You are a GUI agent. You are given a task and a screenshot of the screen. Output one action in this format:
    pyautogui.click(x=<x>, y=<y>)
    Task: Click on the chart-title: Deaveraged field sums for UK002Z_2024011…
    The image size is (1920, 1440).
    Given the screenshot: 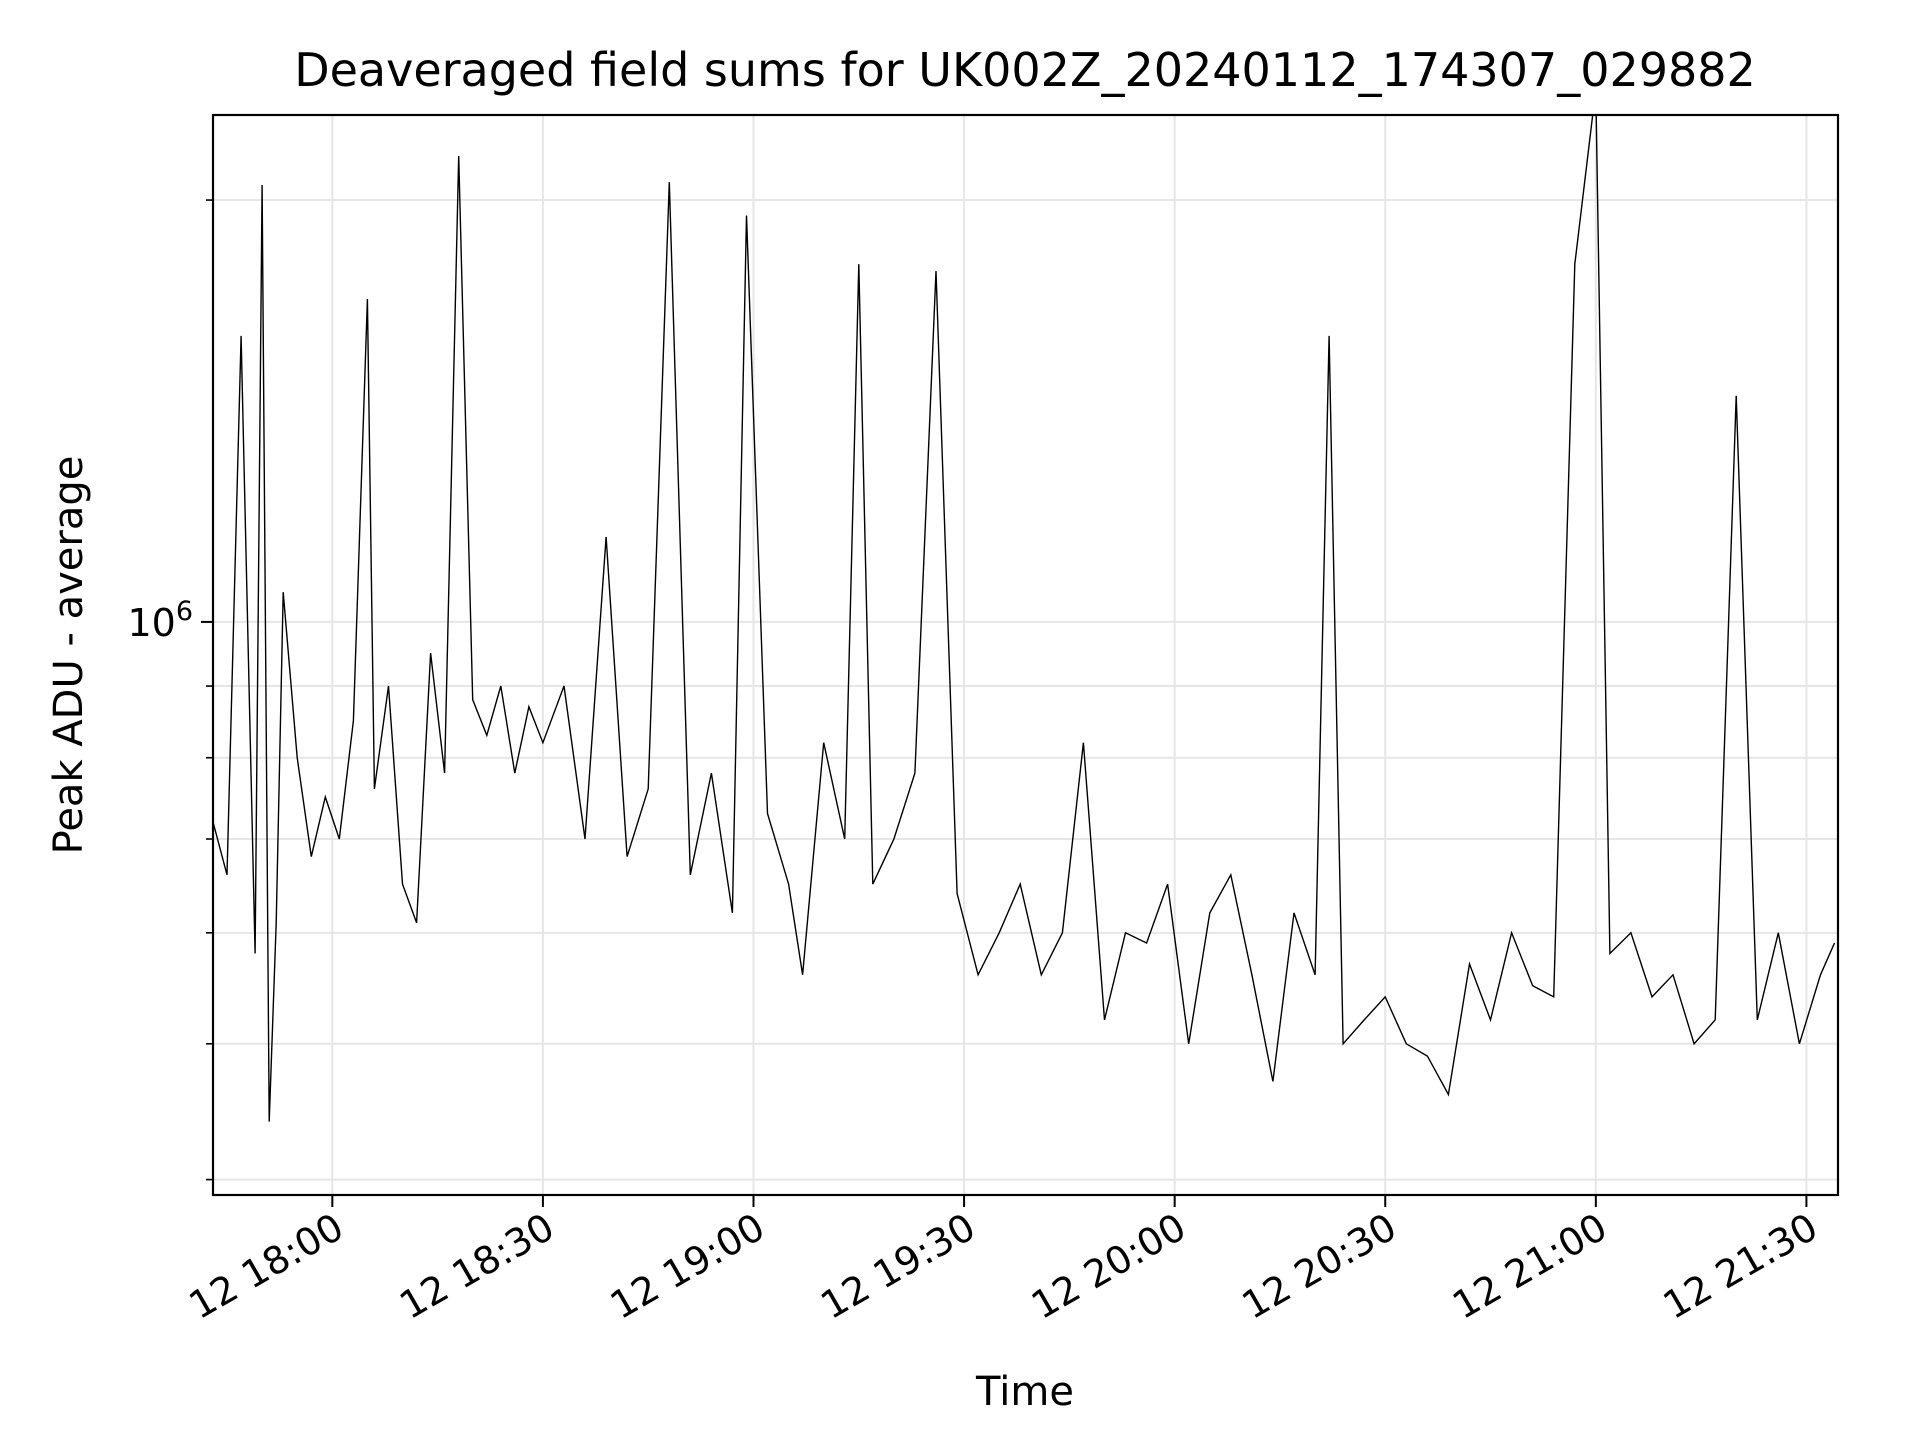 What is the action you would take?
    pyautogui.click(x=1025, y=70)
    